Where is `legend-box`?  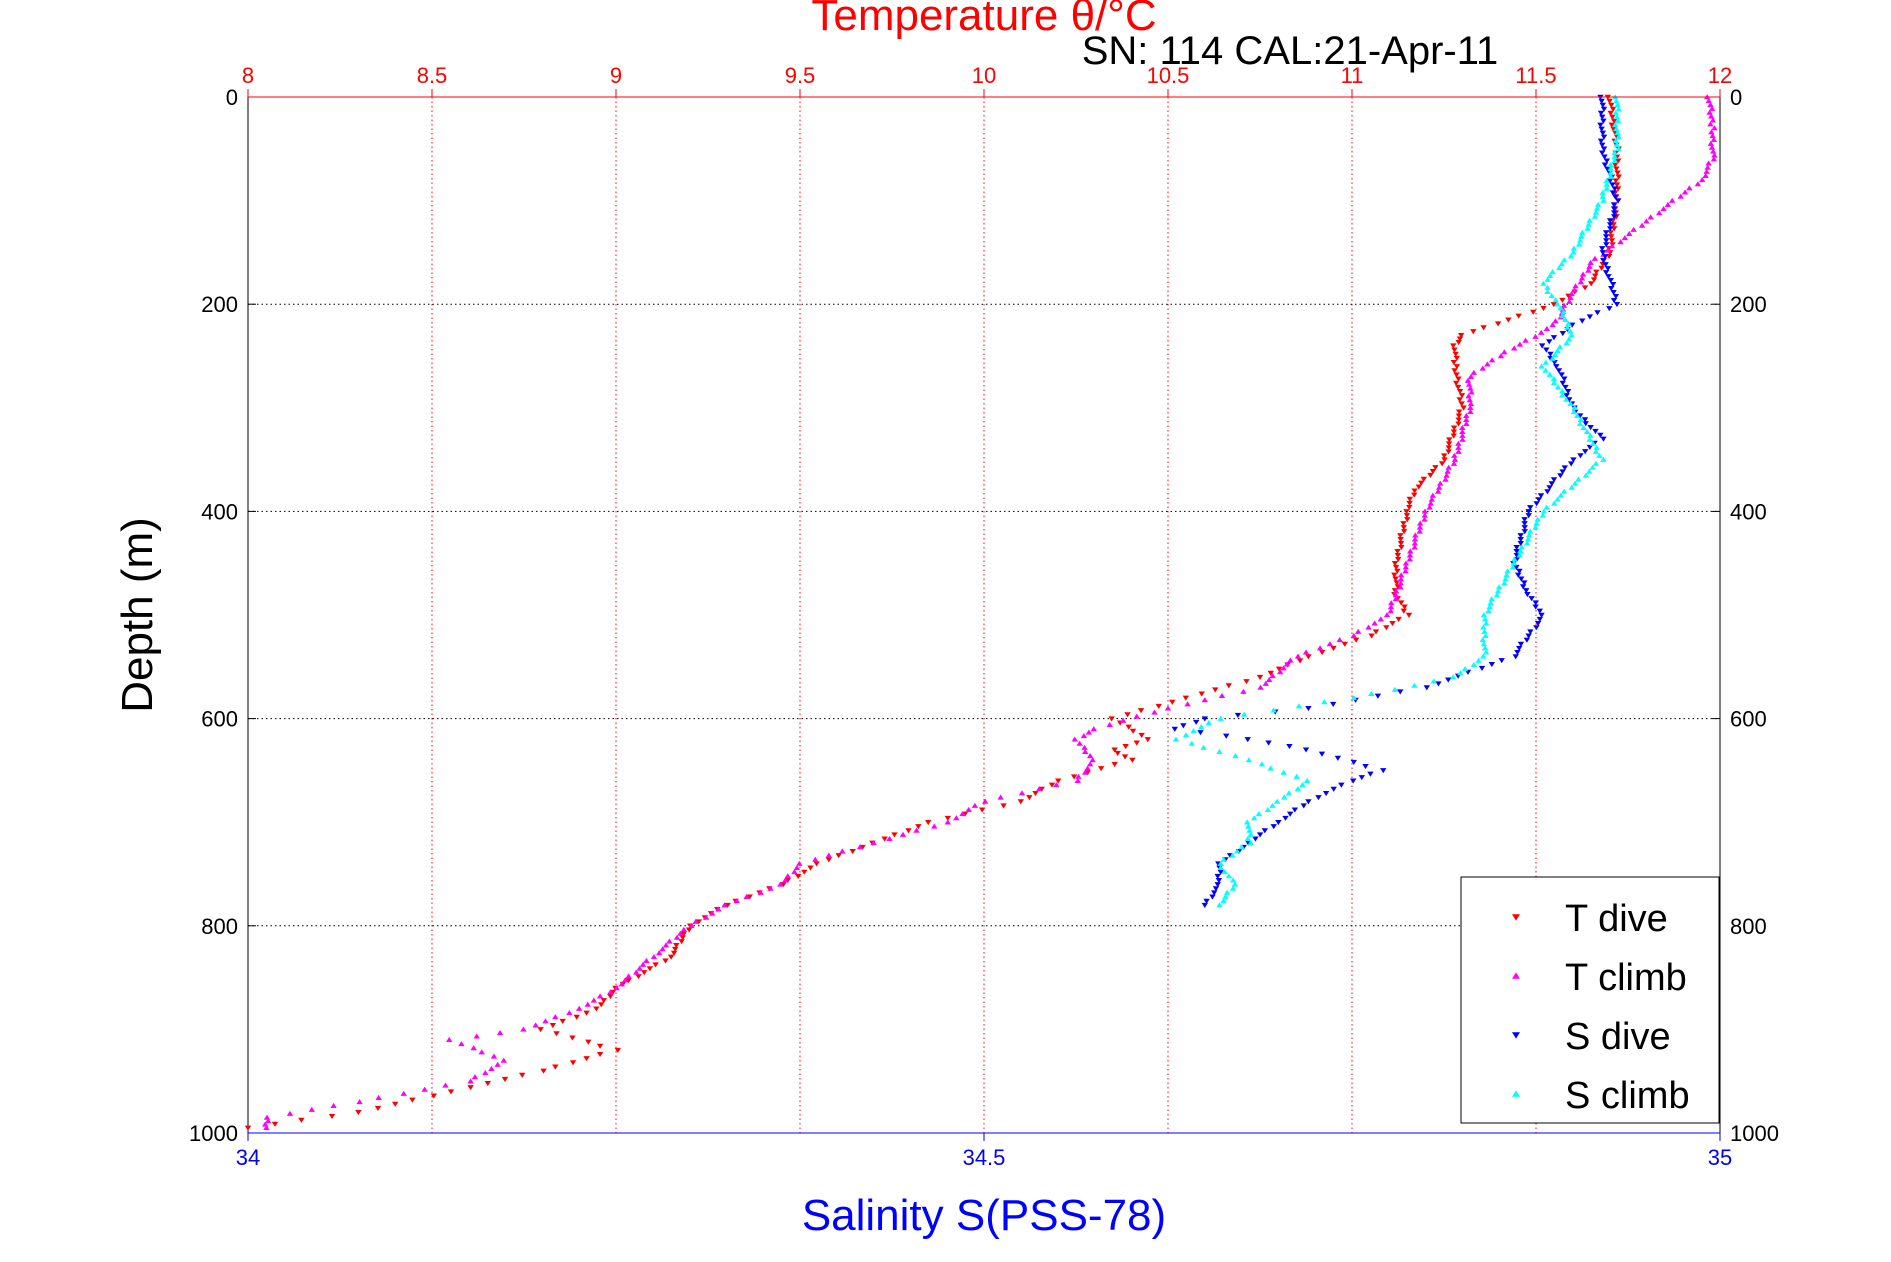
legend-box is located at coordinates (1590, 1000).